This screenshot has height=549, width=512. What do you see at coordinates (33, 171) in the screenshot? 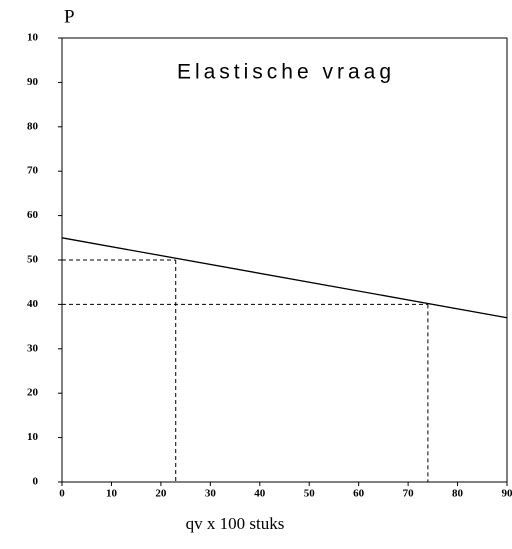
I see `y-tick-label: 70` at bounding box center [33, 171].